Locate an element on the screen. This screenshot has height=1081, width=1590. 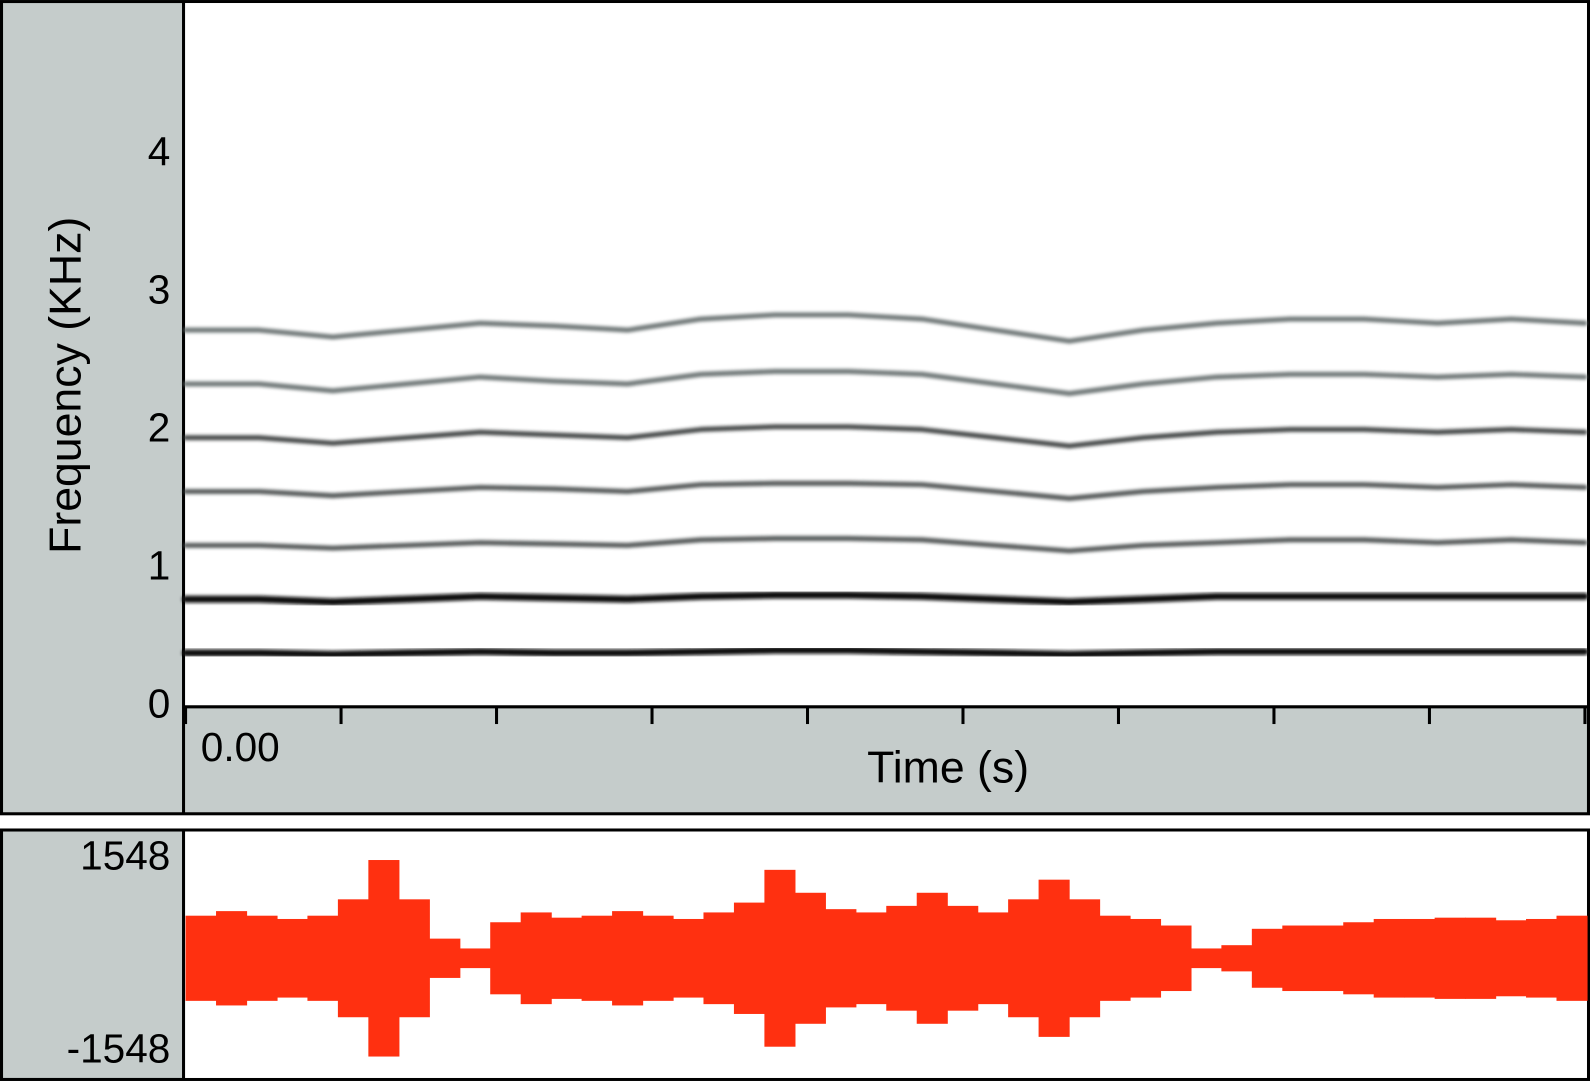
y-tick-label: 1548 is located at coordinates (125, 856).